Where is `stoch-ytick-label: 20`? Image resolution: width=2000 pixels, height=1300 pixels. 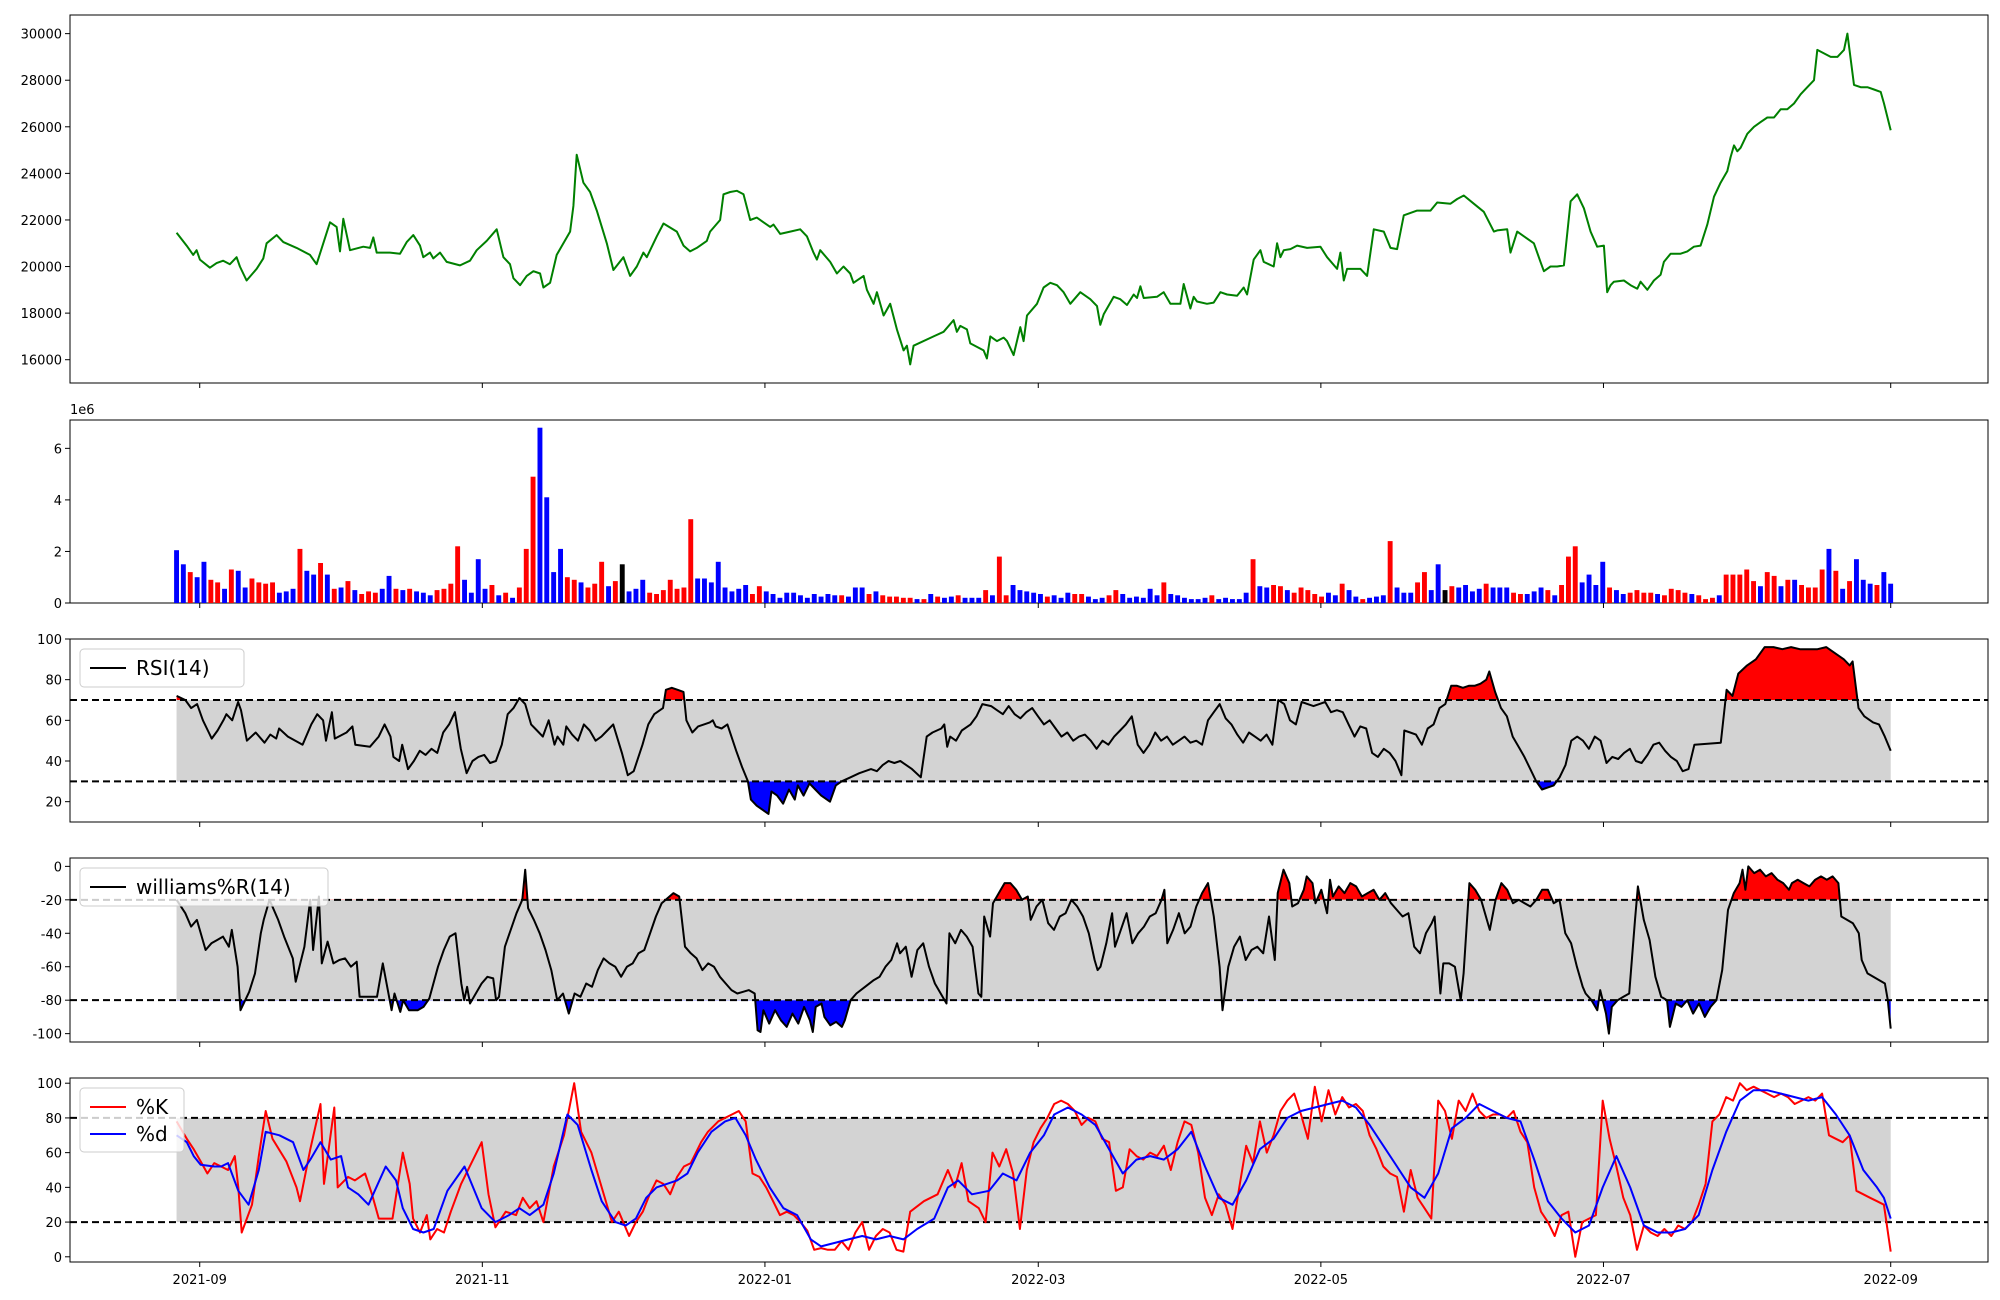 stoch-ytick-label: 20 is located at coordinates (53, 1223).